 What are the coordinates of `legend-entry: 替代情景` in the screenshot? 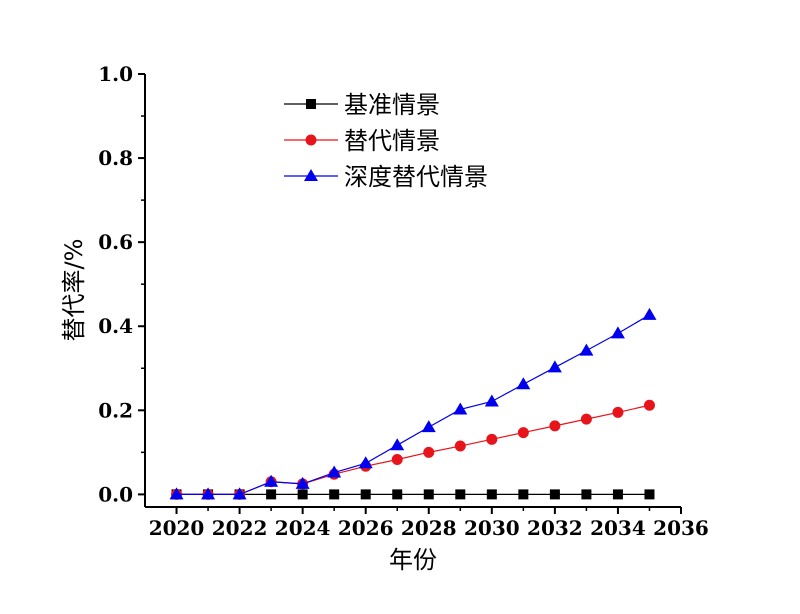 It's located at (362, 141).